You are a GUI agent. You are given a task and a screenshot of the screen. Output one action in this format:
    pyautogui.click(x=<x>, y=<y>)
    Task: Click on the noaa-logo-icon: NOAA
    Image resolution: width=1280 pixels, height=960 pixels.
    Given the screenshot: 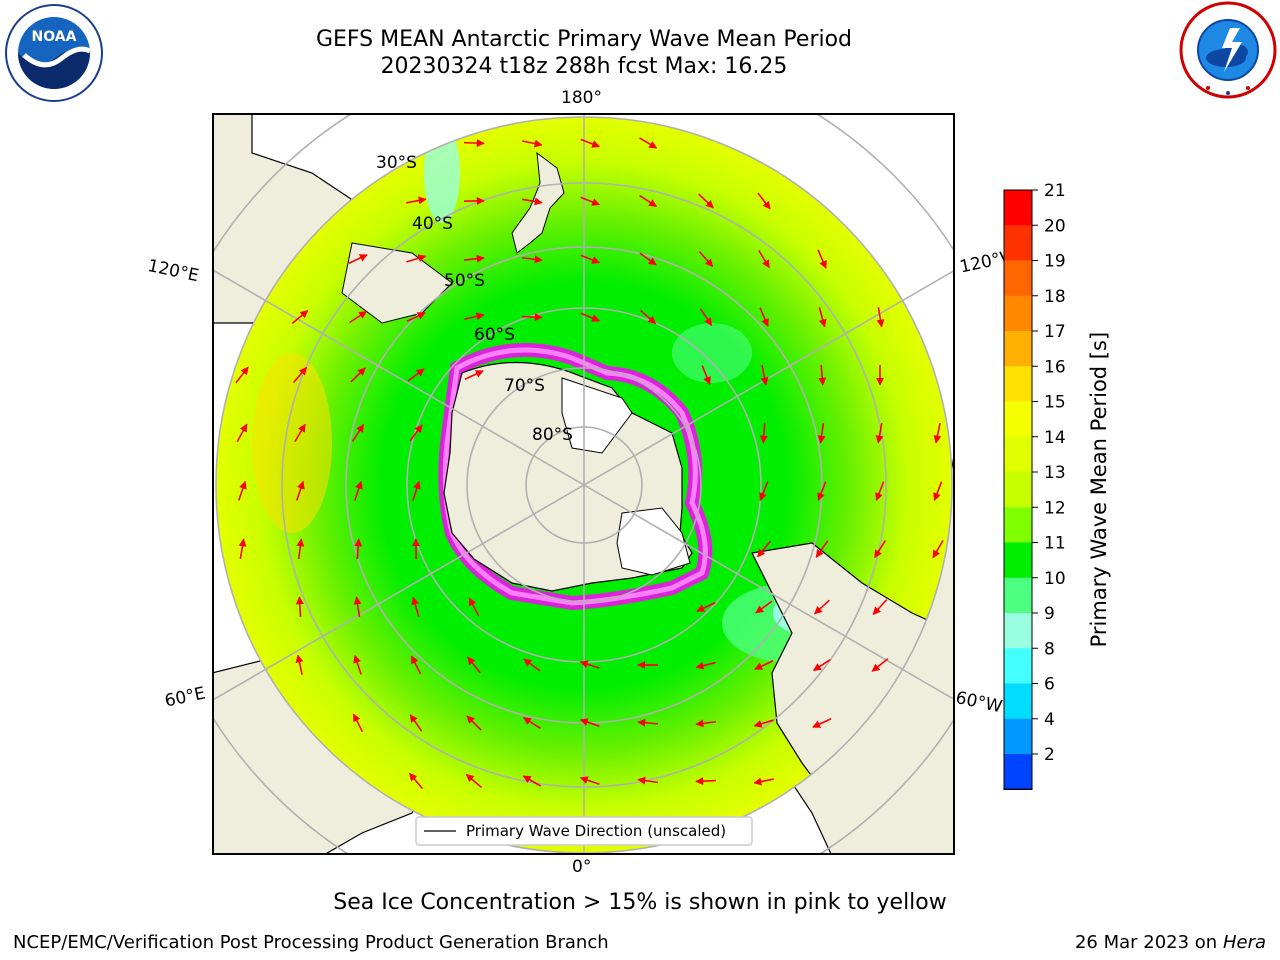 What is the action you would take?
    pyautogui.click(x=54, y=53)
    